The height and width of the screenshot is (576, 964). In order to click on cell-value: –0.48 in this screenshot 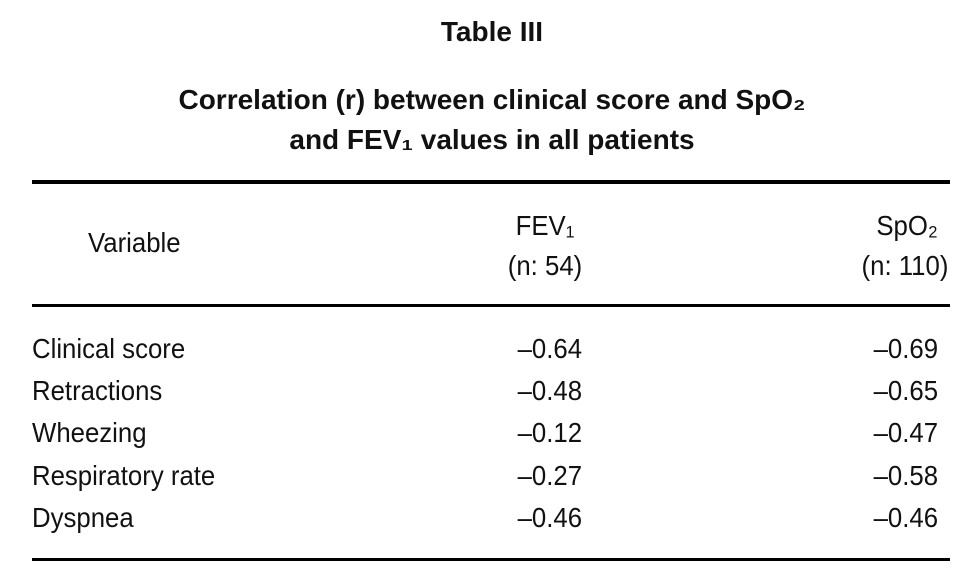, I will do `click(549, 391)`.